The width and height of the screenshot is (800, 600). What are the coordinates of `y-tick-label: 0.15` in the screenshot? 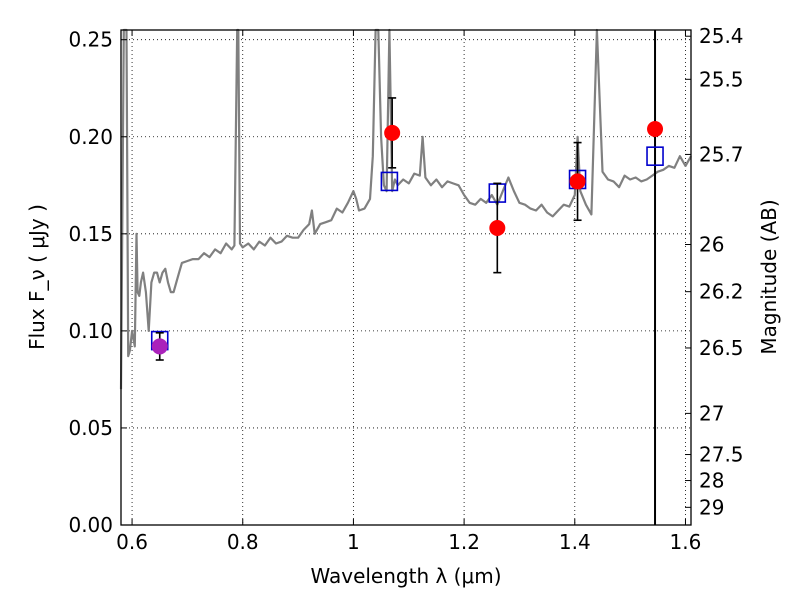 It's located at (90, 234).